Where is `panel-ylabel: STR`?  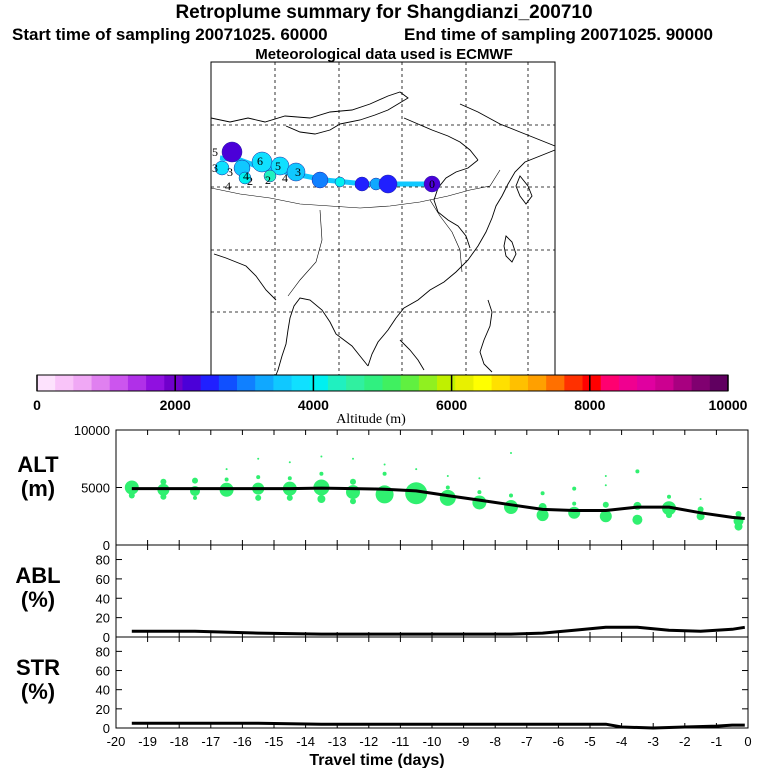 panel-ylabel: STR is located at coordinates (38, 667).